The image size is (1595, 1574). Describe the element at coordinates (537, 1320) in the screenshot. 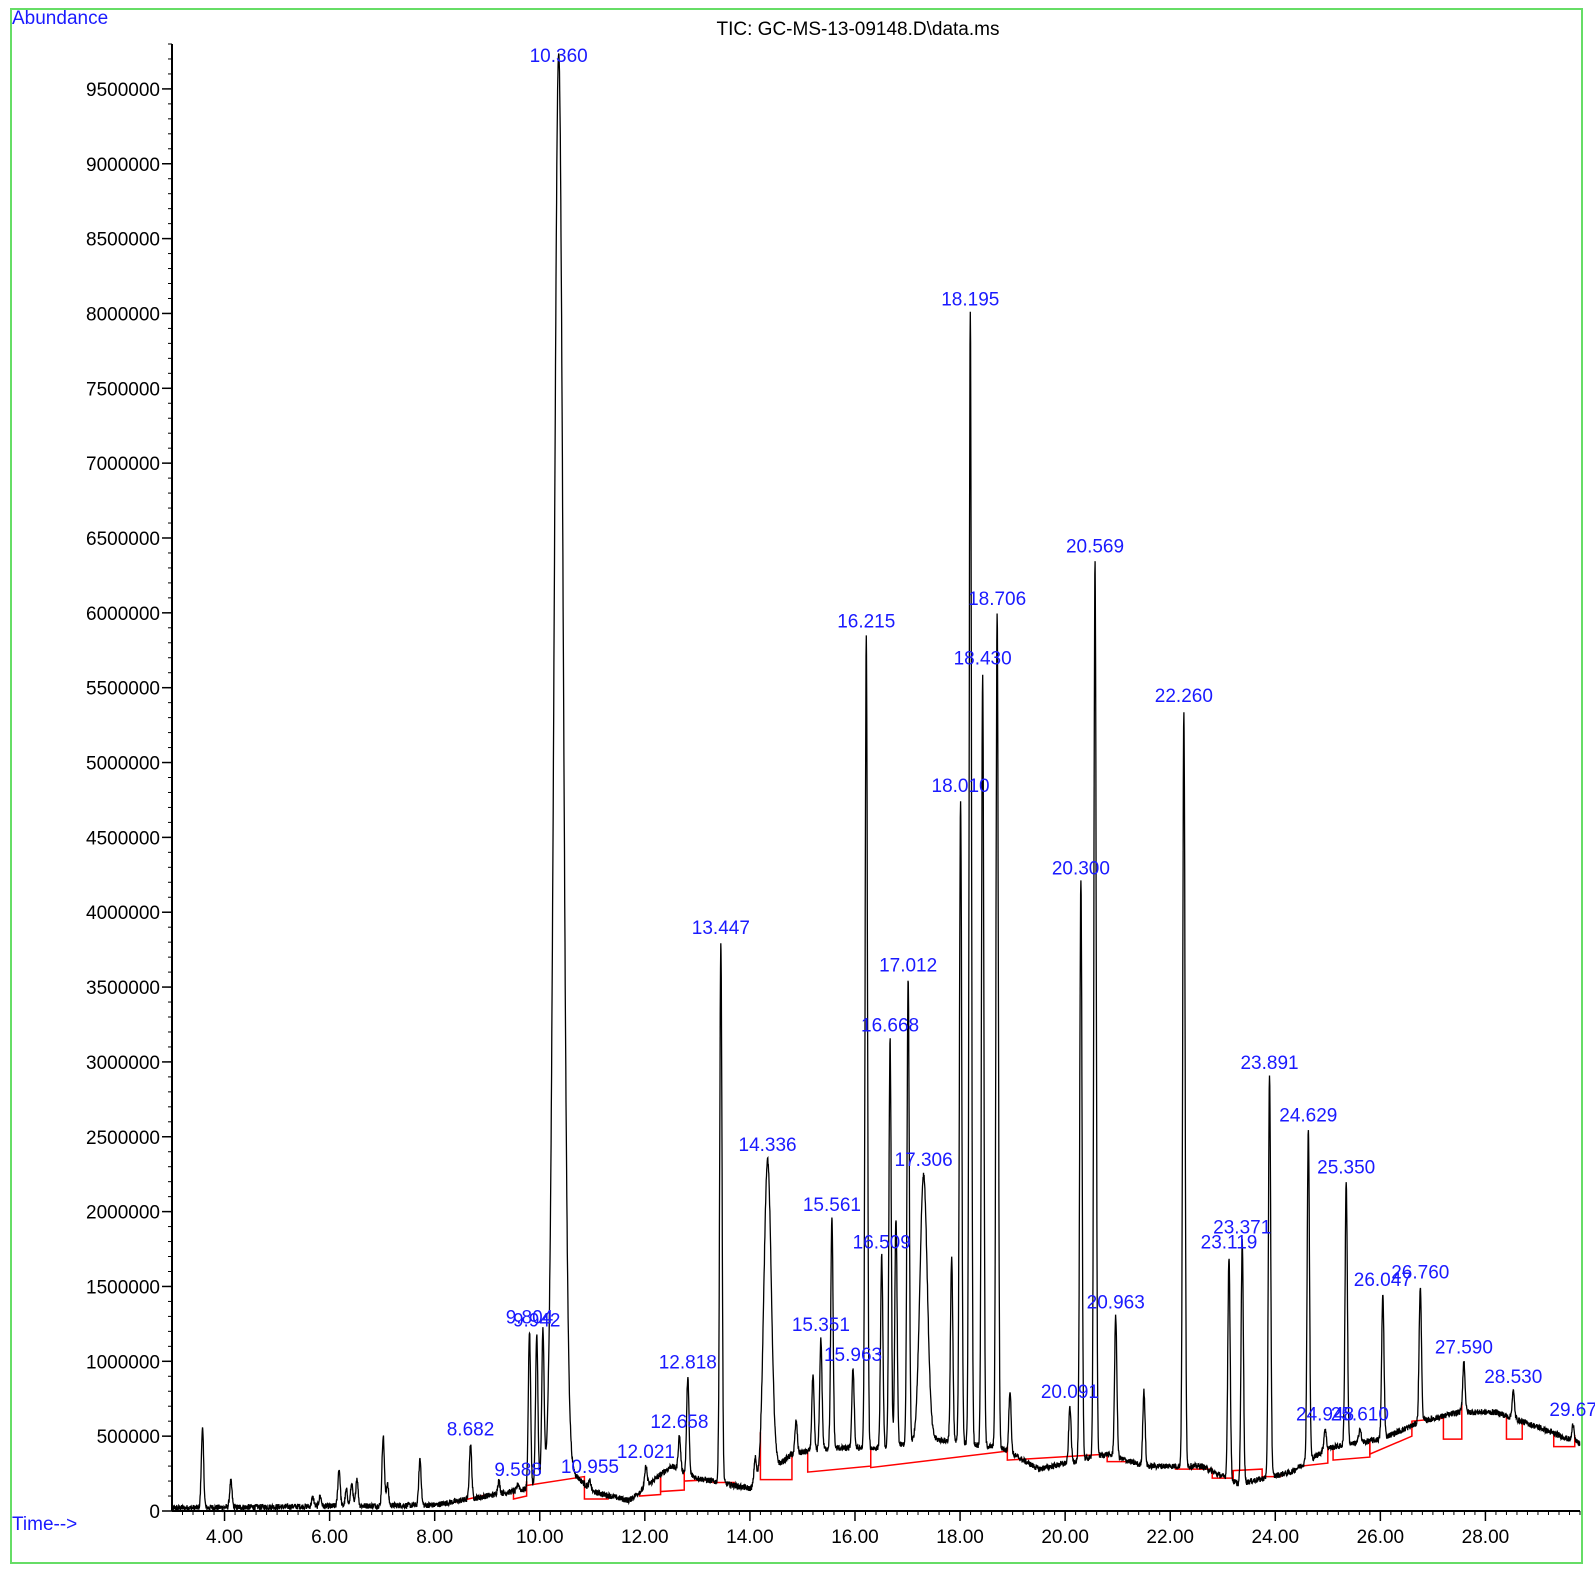

I see `peak-label: 9.942` at that location.